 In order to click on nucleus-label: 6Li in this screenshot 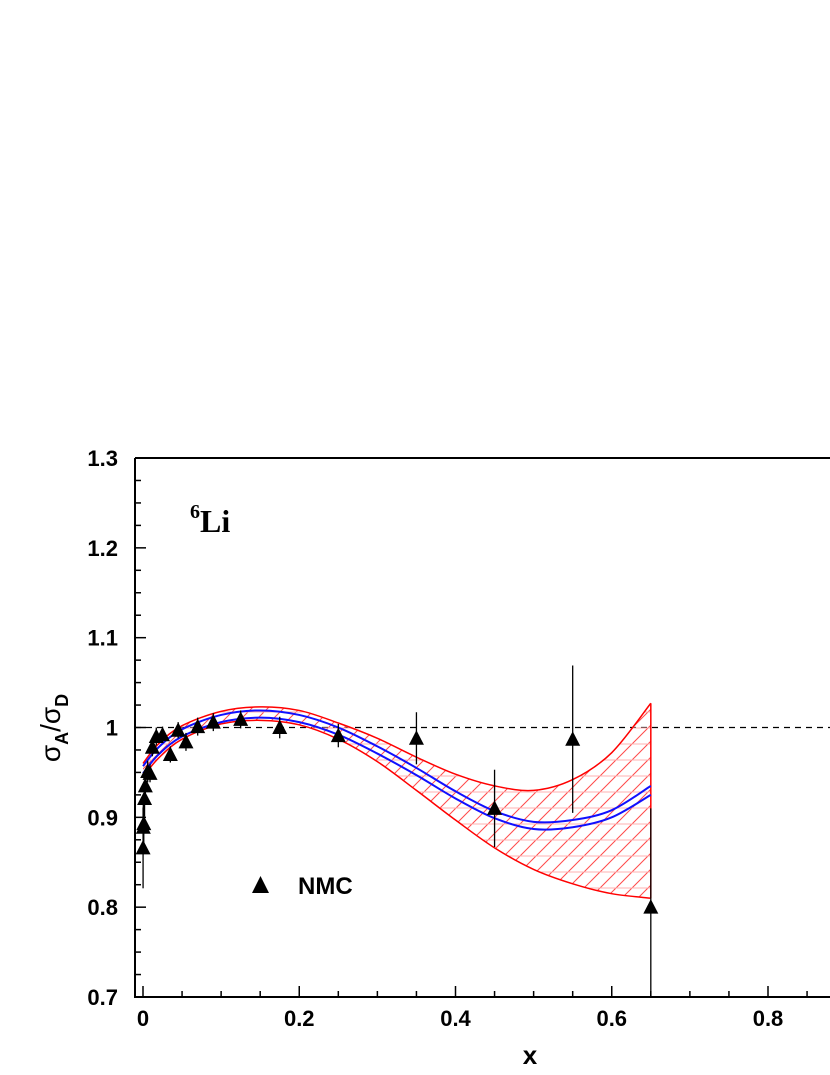, I will do `click(210, 520)`.